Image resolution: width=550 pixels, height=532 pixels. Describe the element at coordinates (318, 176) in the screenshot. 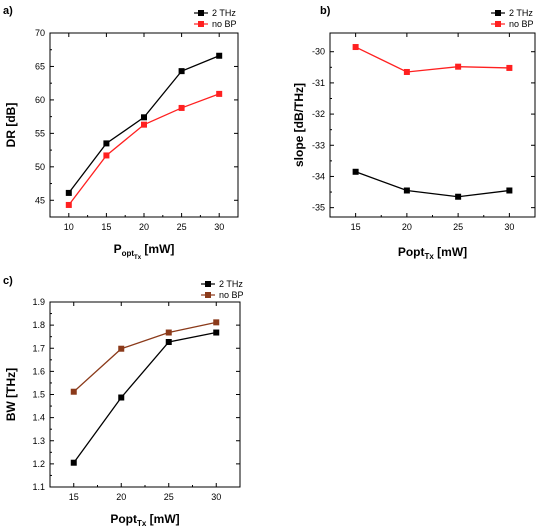

I see `y-tick-label: -34` at that location.